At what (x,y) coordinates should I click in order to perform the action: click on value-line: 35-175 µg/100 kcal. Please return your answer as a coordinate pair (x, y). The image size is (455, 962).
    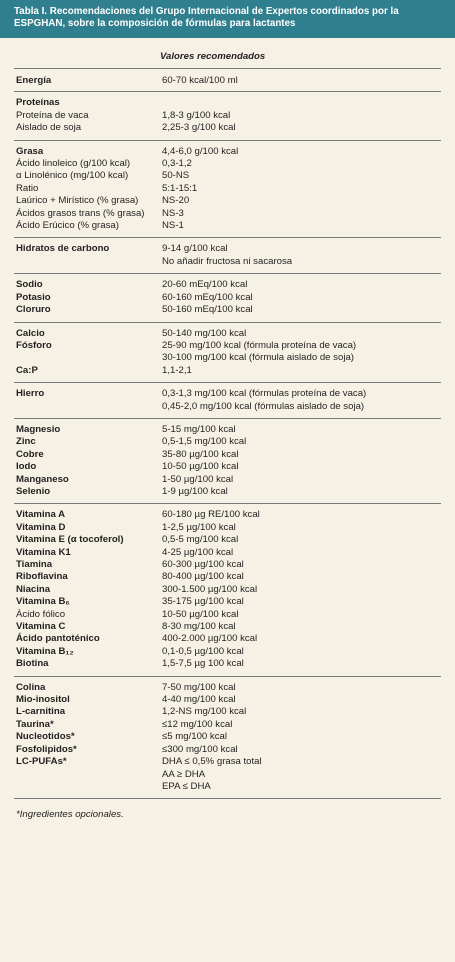
    Looking at the image, I should click on (203, 602).